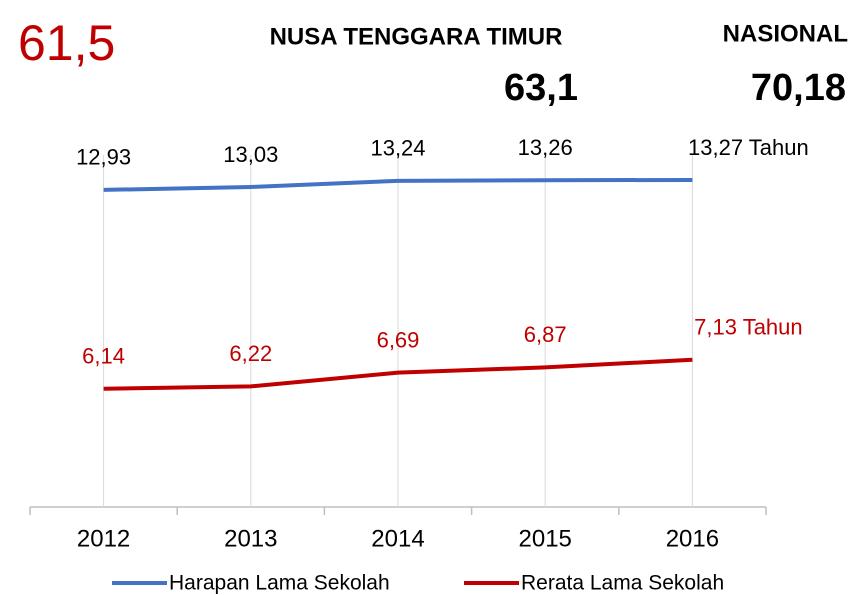 The width and height of the screenshot is (854, 595). Describe the element at coordinates (798, 88) in the screenshot. I see `annotation: 70,18` at that location.